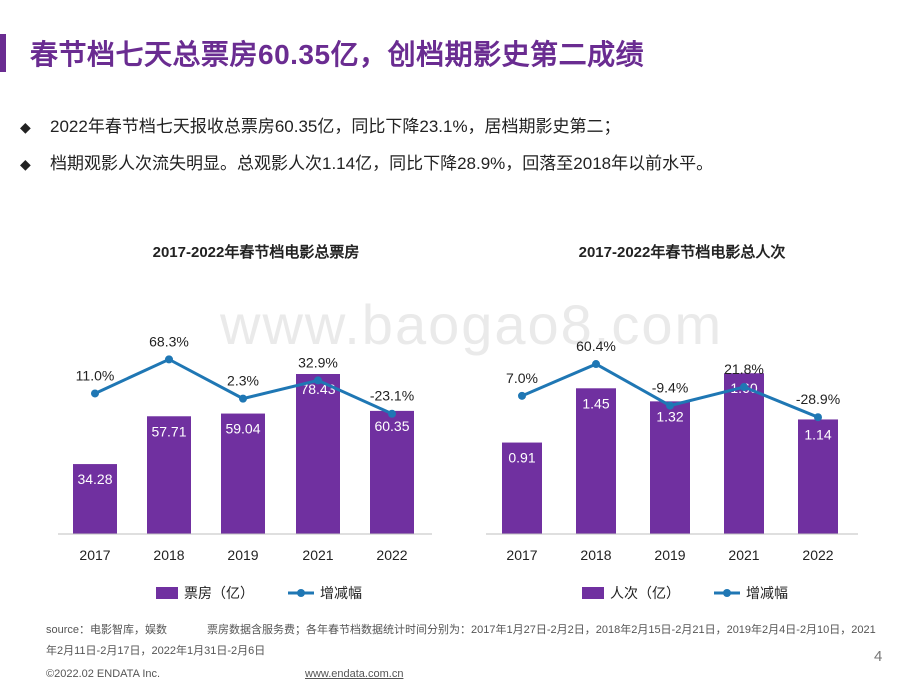  I want to click on source-label: source：电影智库，娱数, so click(107, 630).